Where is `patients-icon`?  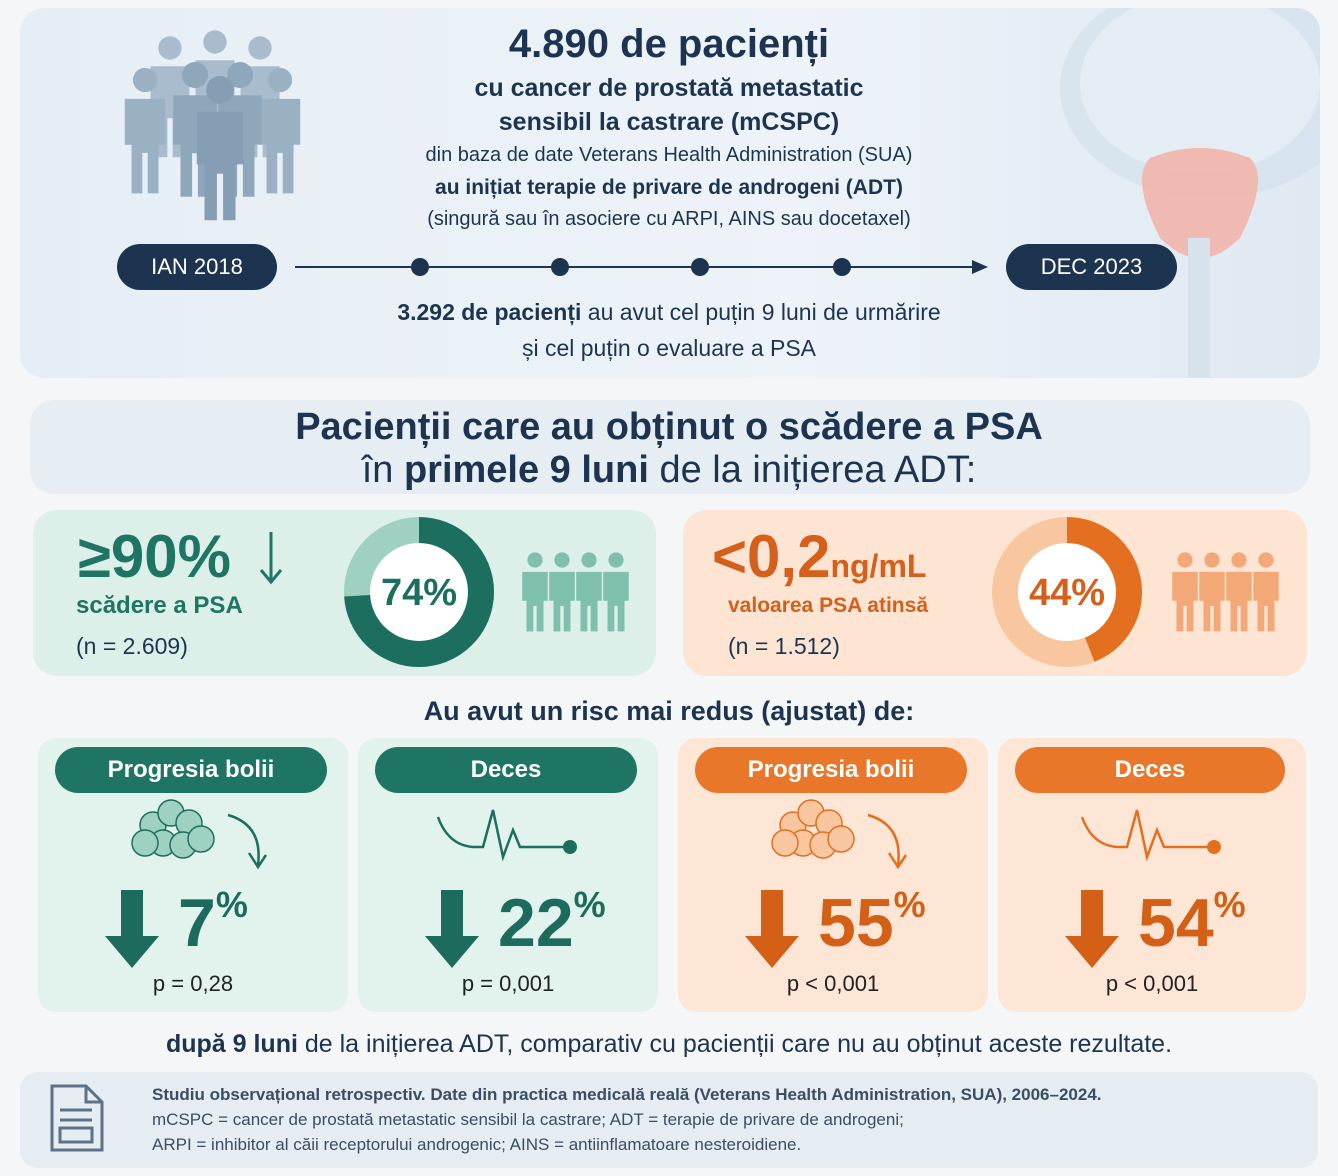 patients-icon is located at coordinates (212, 125).